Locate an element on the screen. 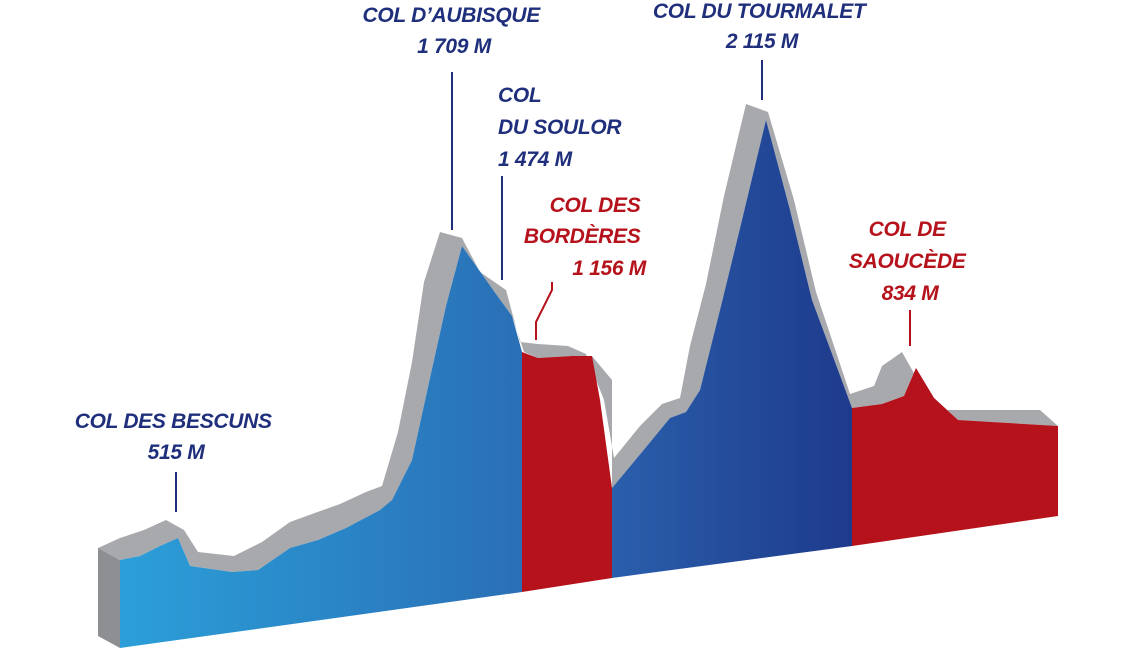 The height and width of the screenshot is (650, 1138). label-tourmalet: COL DU TOURMALET 2 115 M is located at coordinates (762, 26).